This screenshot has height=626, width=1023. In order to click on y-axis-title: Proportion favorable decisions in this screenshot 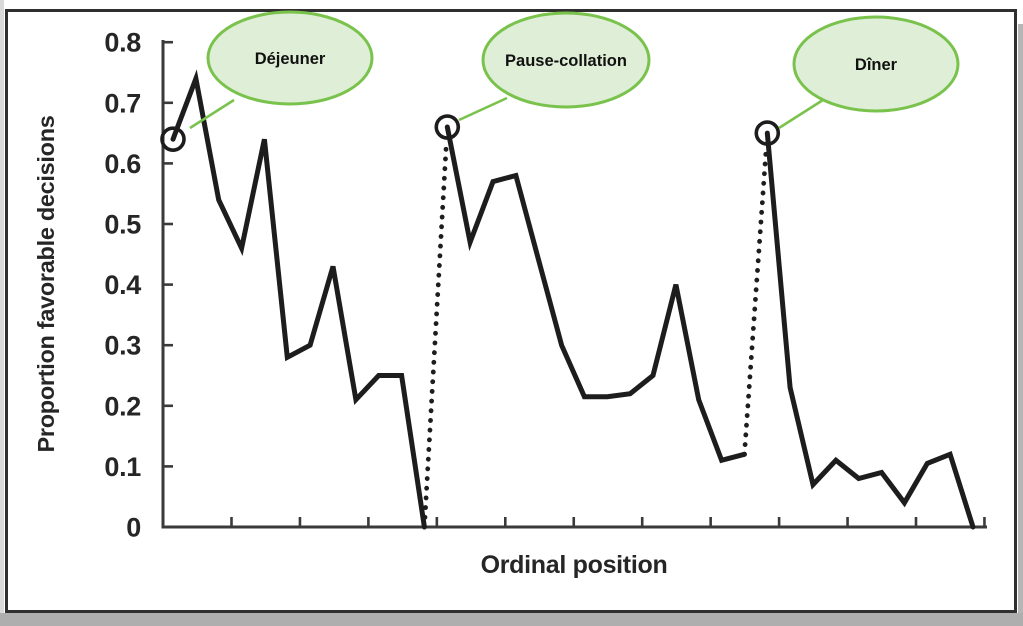, I will do `click(46, 283)`.